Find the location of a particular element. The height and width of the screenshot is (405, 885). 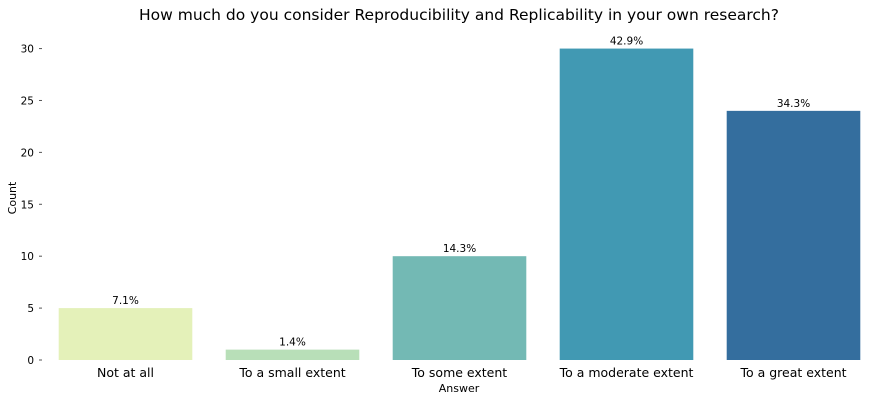

x-tick-label: To a great extent is located at coordinates (792, 372).